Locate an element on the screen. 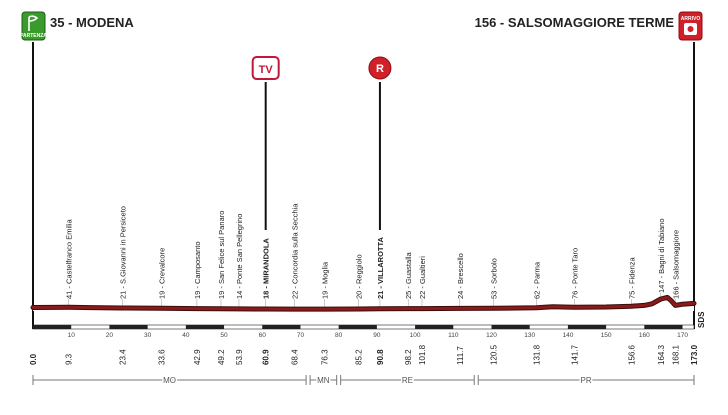 This screenshot has width=728, height=415. km-tick-label: 10 is located at coordinates (72, 335).